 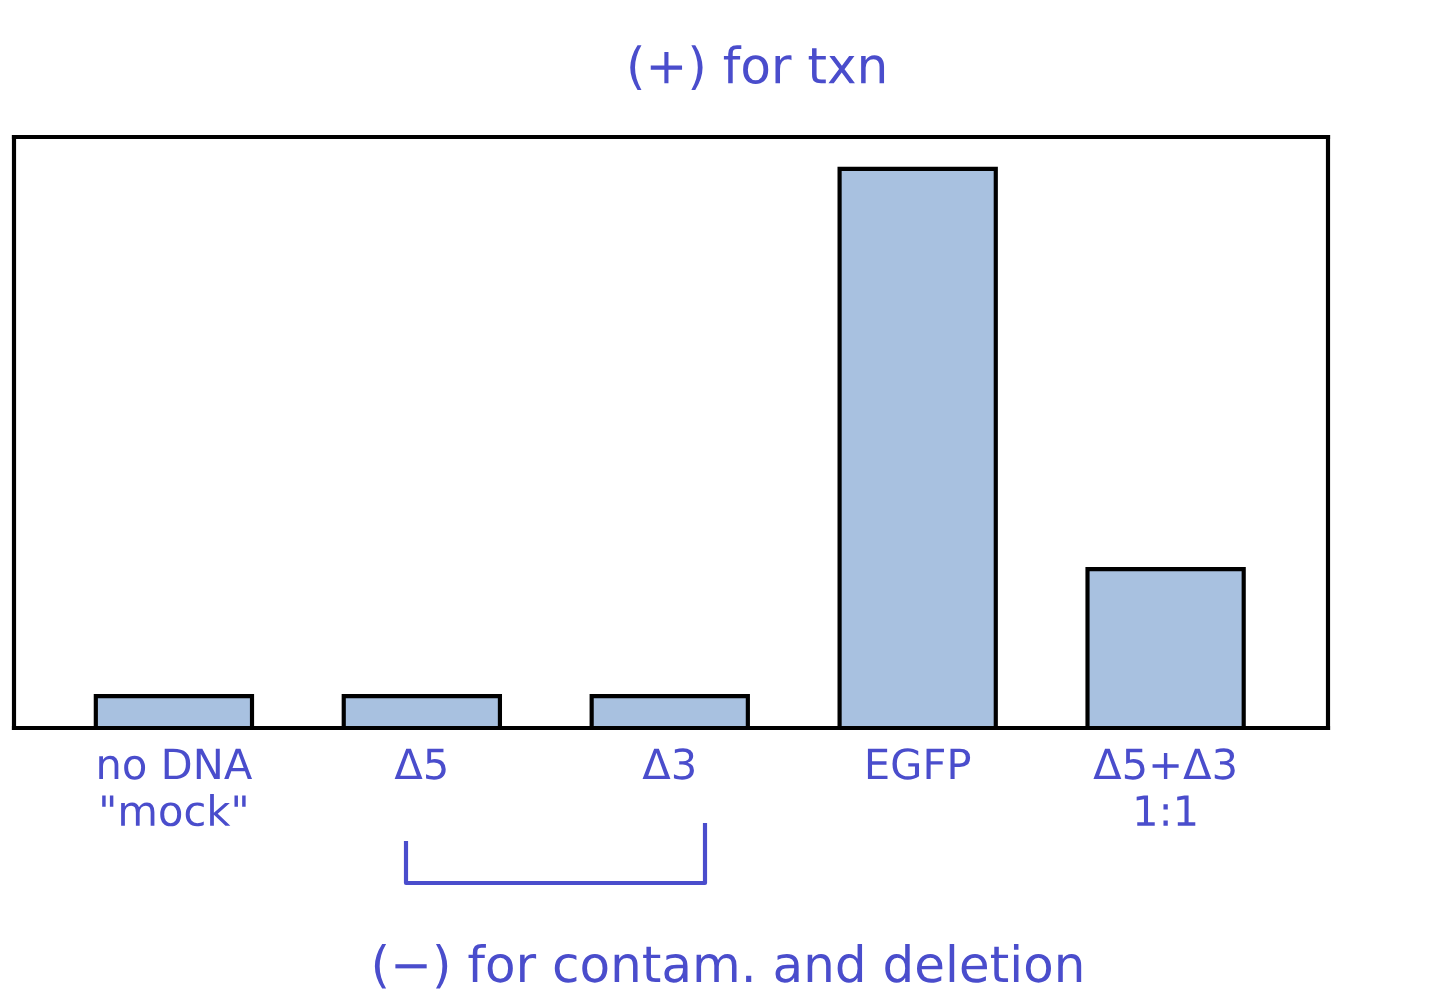 I want to click on text: (−) for contam. and deletion, so click(x=728, y=966).